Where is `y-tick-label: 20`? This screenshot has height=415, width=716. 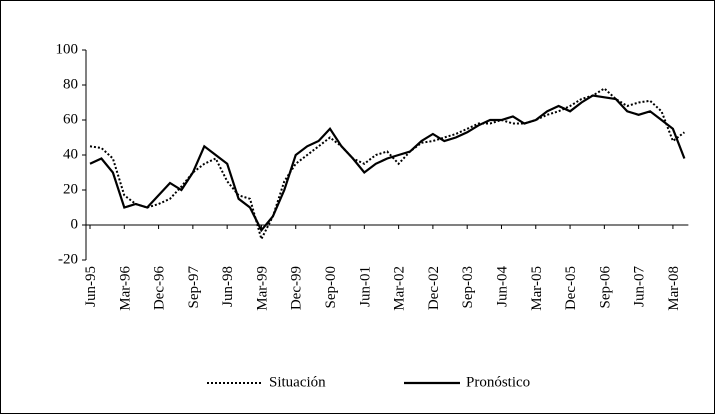 y-tick-label: 20 is located at coordinates (70, 189).